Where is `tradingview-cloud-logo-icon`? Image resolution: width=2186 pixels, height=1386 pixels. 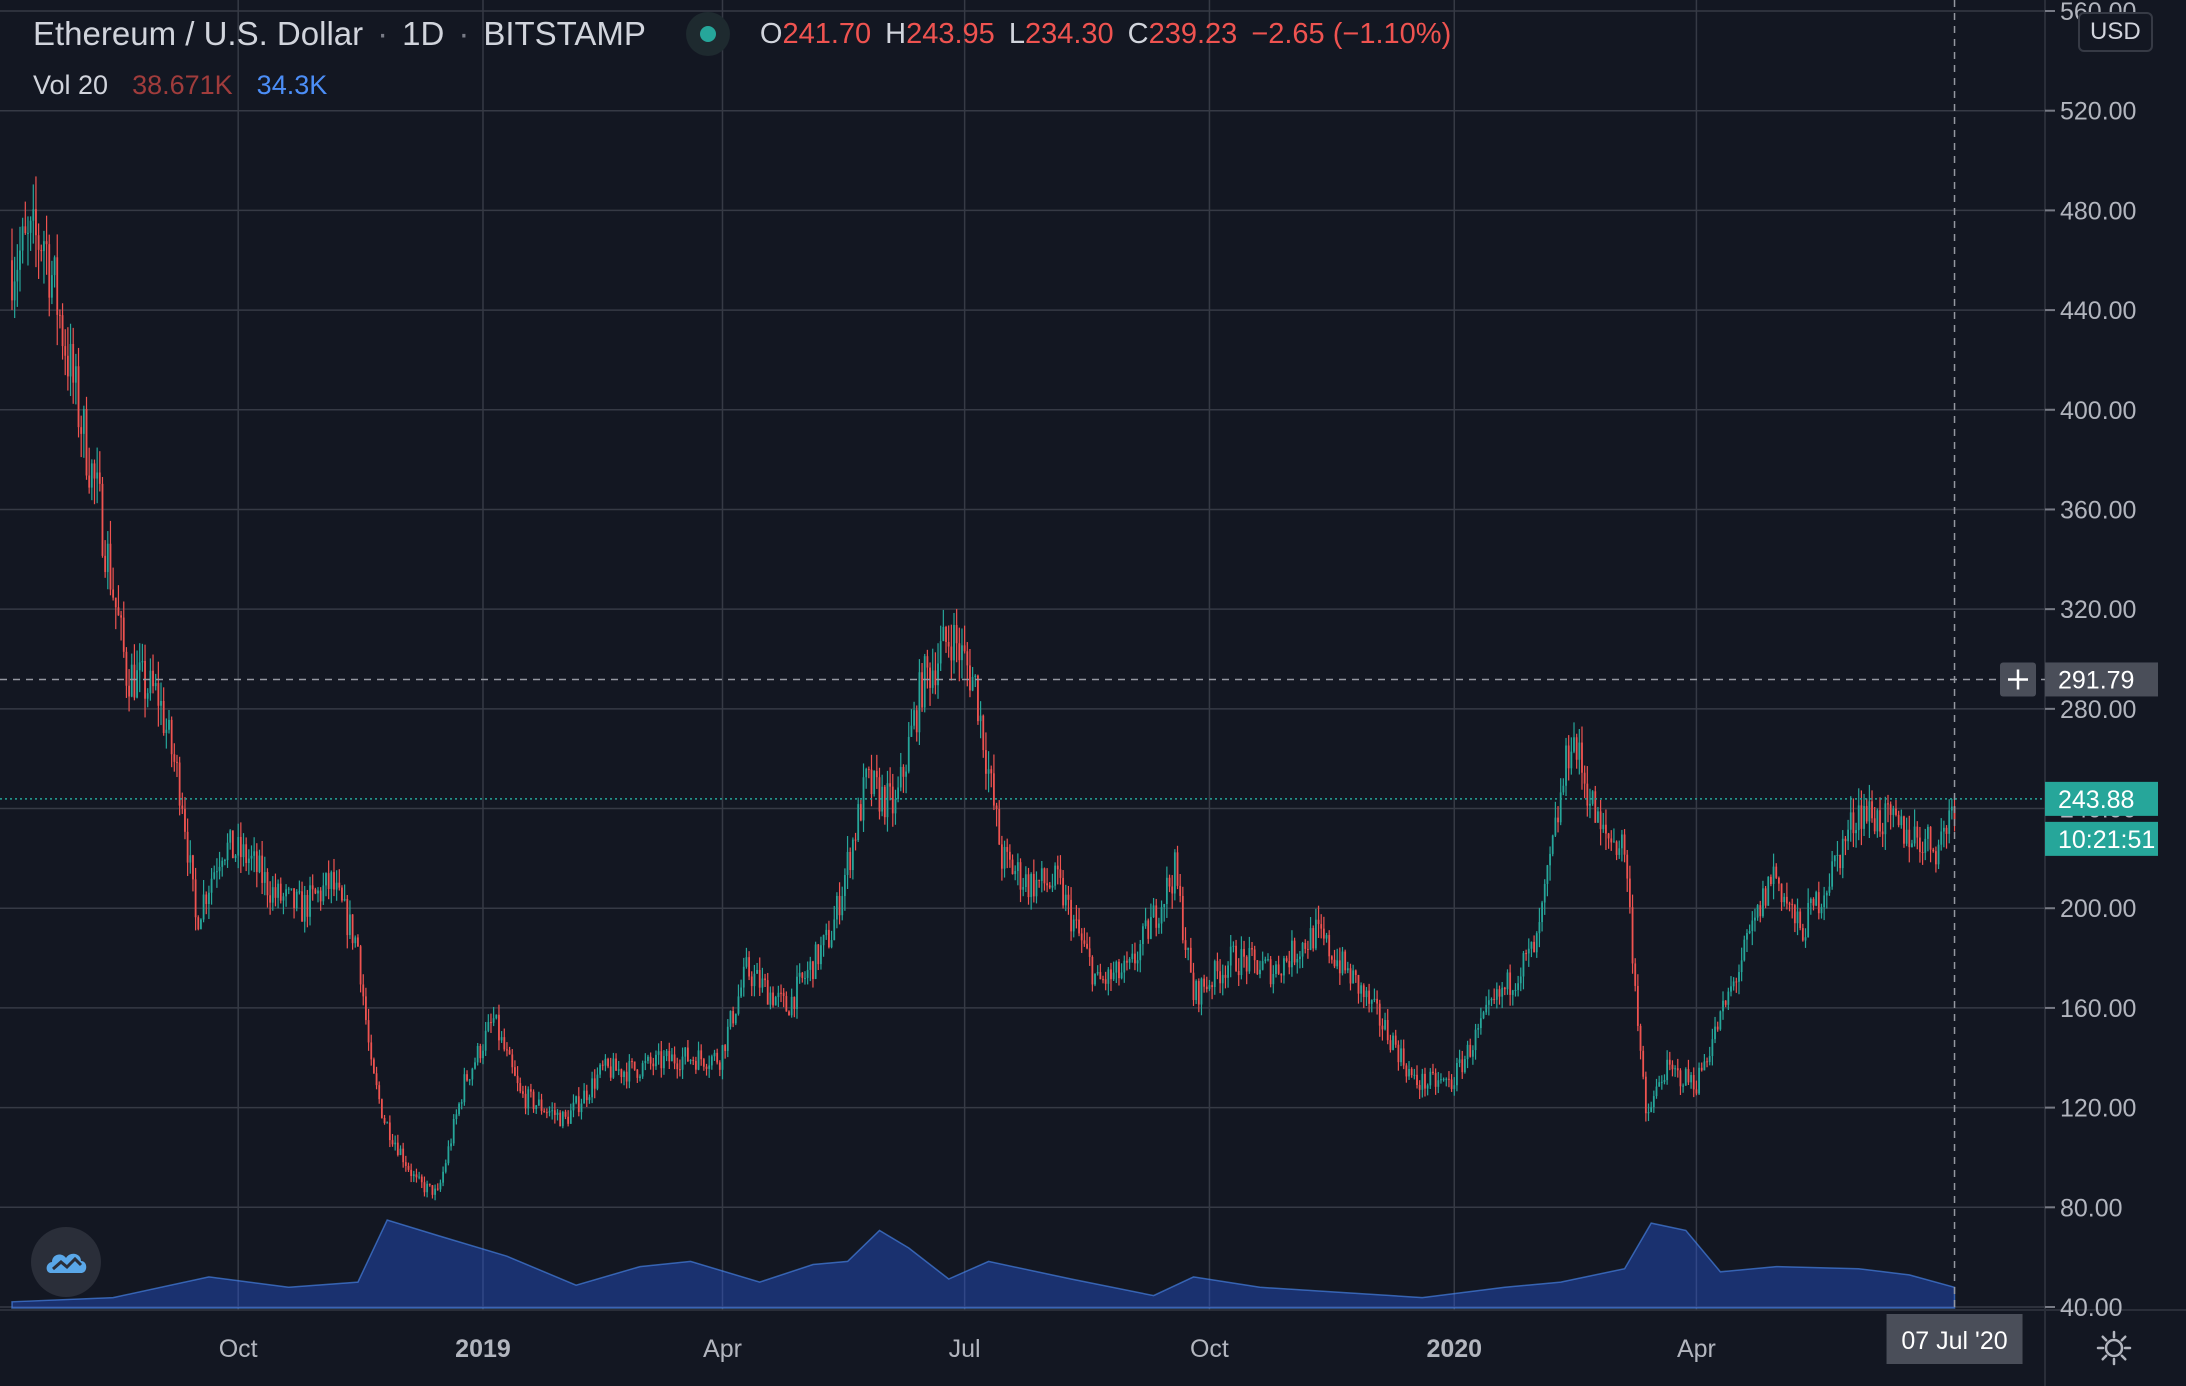 tradingview-cloud-logo-icon is located at coordinates (66, 1262).